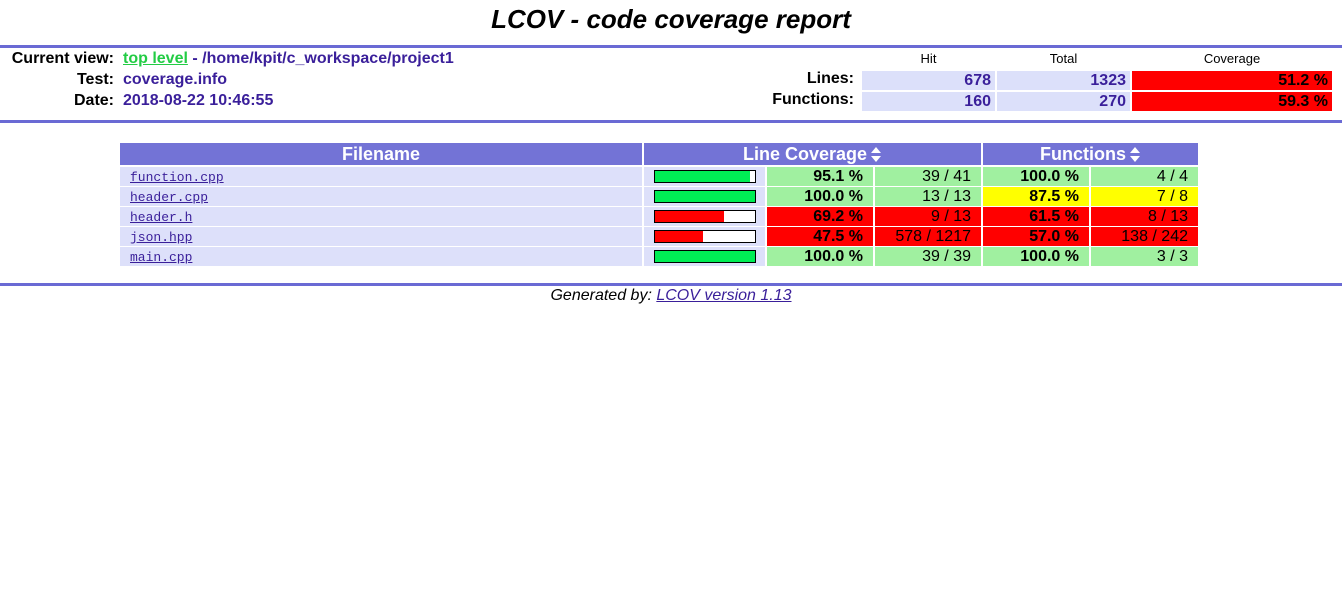  I want to click on header-divider, so click(671, 121).